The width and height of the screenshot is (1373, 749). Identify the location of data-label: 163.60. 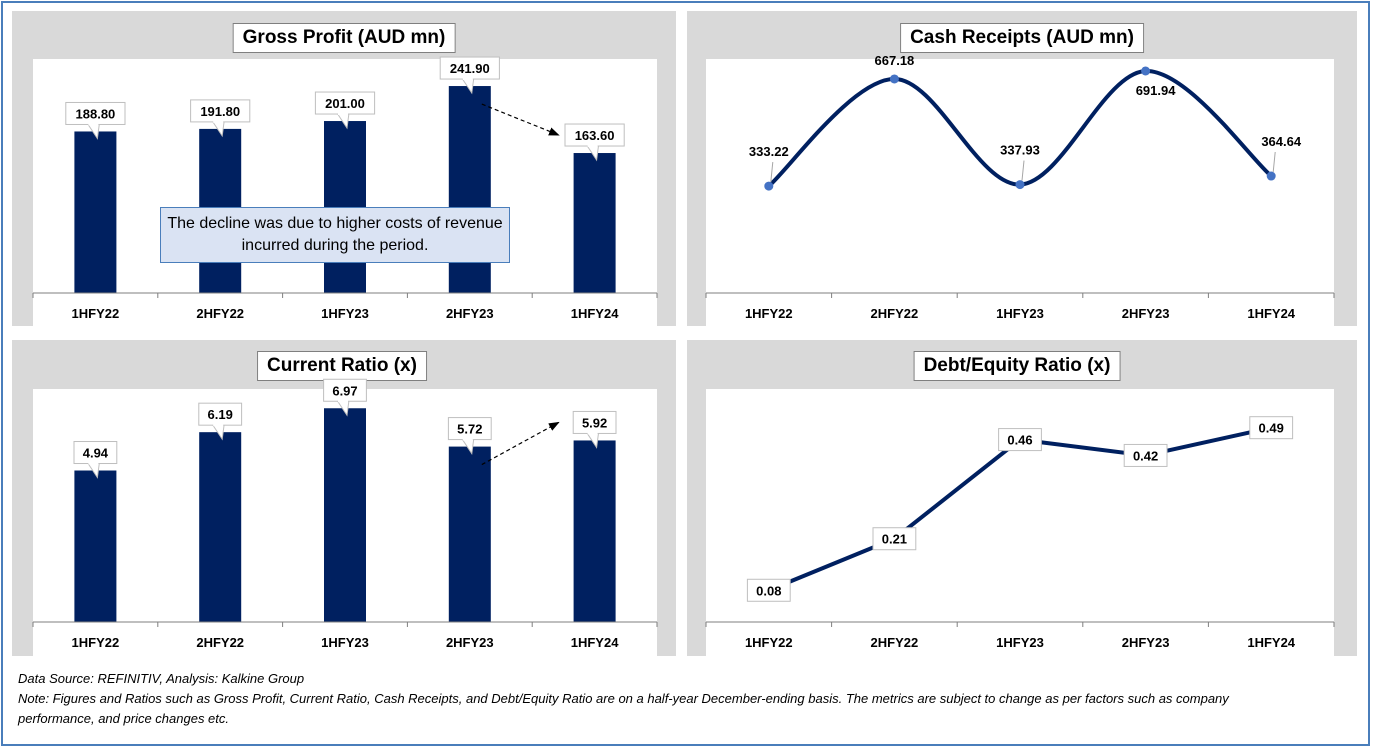
(594, 142).